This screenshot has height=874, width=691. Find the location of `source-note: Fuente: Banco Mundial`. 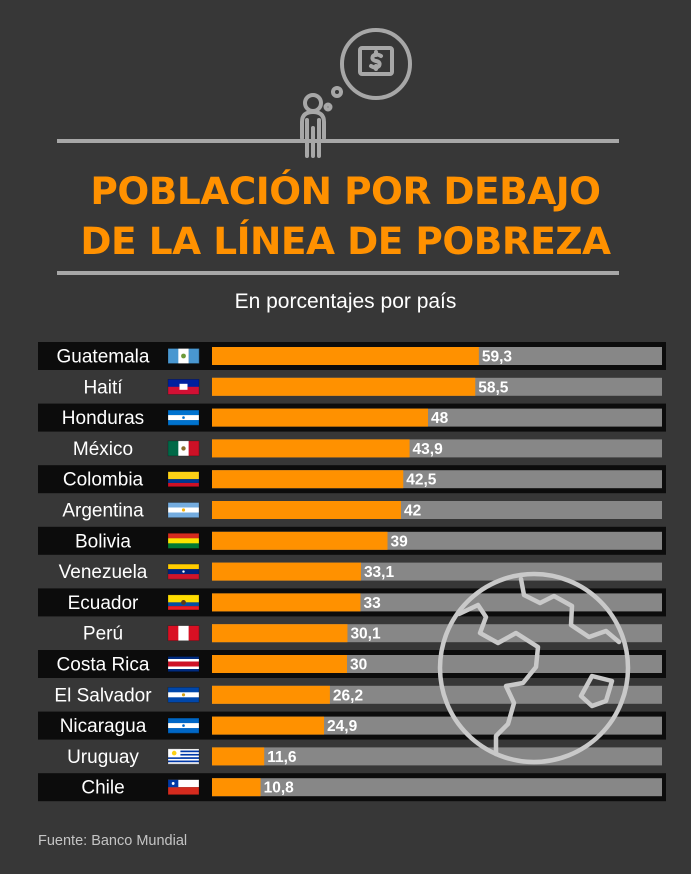

source-note: Fuente: Banco Mundial is located at coordinates (113, 841).